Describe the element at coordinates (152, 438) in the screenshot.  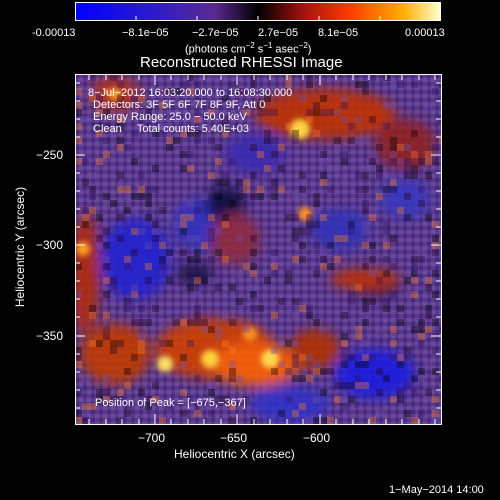
I see `x-tick-label-1: −700` at that location.